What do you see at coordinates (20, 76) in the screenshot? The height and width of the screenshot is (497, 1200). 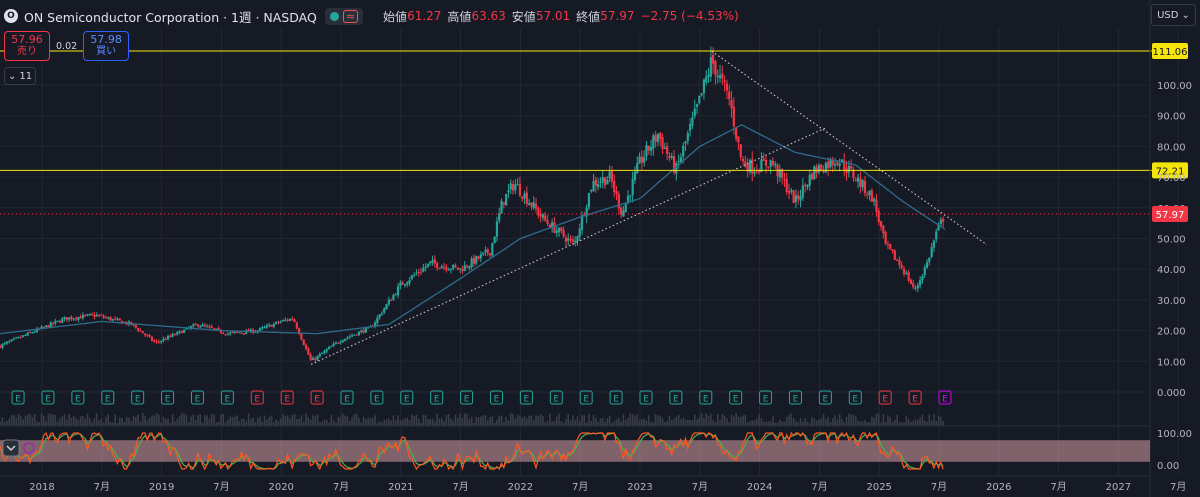 I see `indicator-list-toggle: ⌄ 11` at bounding box center [20, 76].